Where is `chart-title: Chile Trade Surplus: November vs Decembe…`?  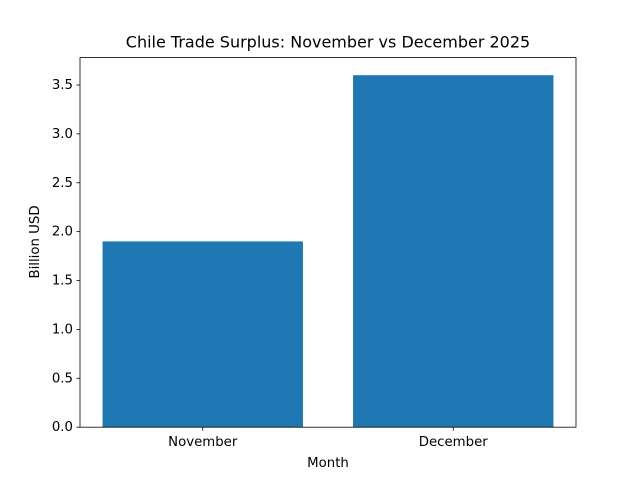 chart-title: Chile Trade Surplus: November vs Decembe… is located at coordinates (328, 42).